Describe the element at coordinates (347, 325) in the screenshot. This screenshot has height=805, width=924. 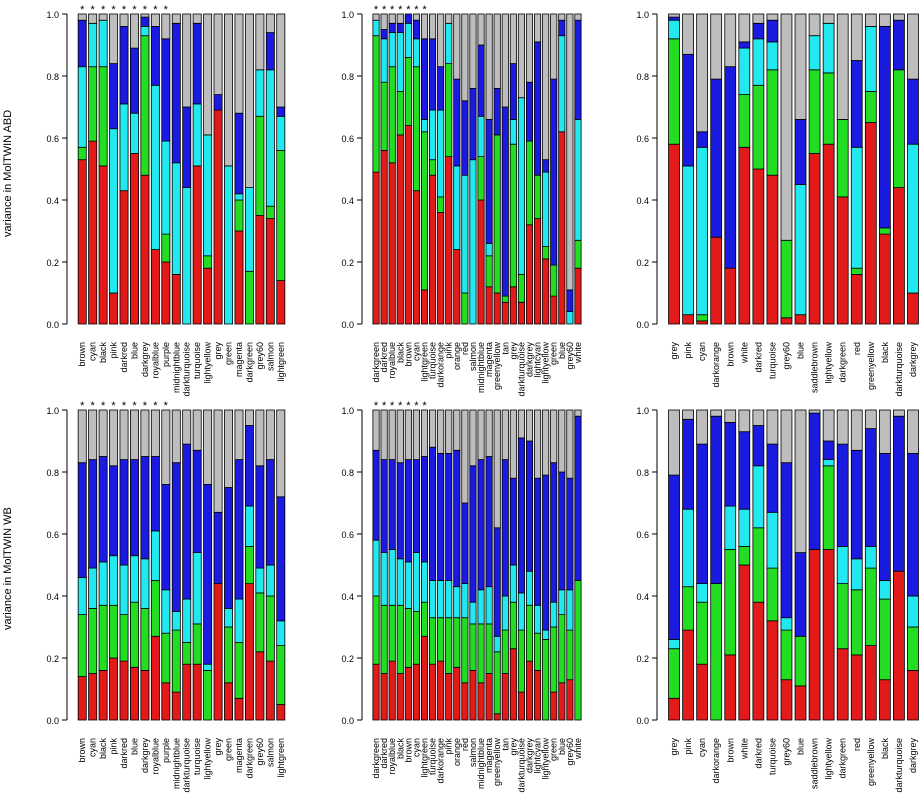
I see `y-tick-label: 0.0` at that location.